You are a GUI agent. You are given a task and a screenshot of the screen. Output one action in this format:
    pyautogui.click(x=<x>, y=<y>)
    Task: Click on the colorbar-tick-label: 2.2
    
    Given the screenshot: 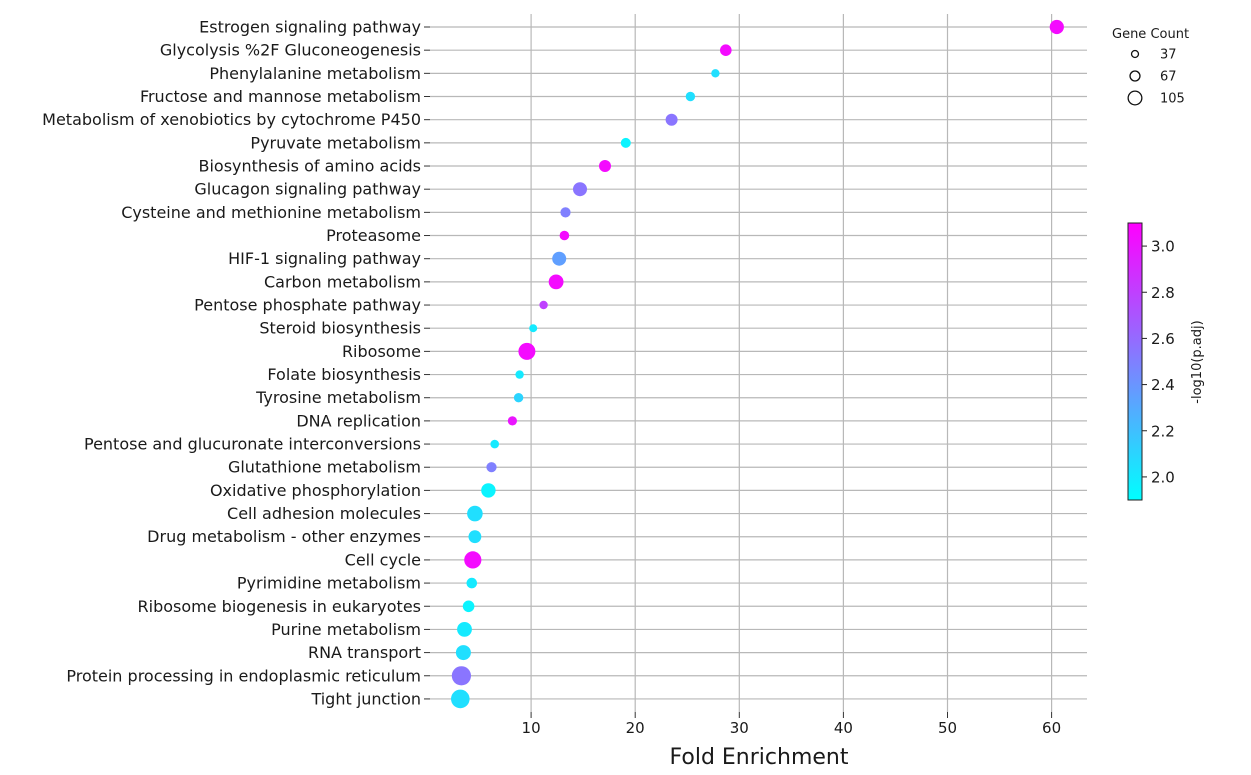 What is the action you would take?
    pyautogui.click(x=1163, y=431)
    